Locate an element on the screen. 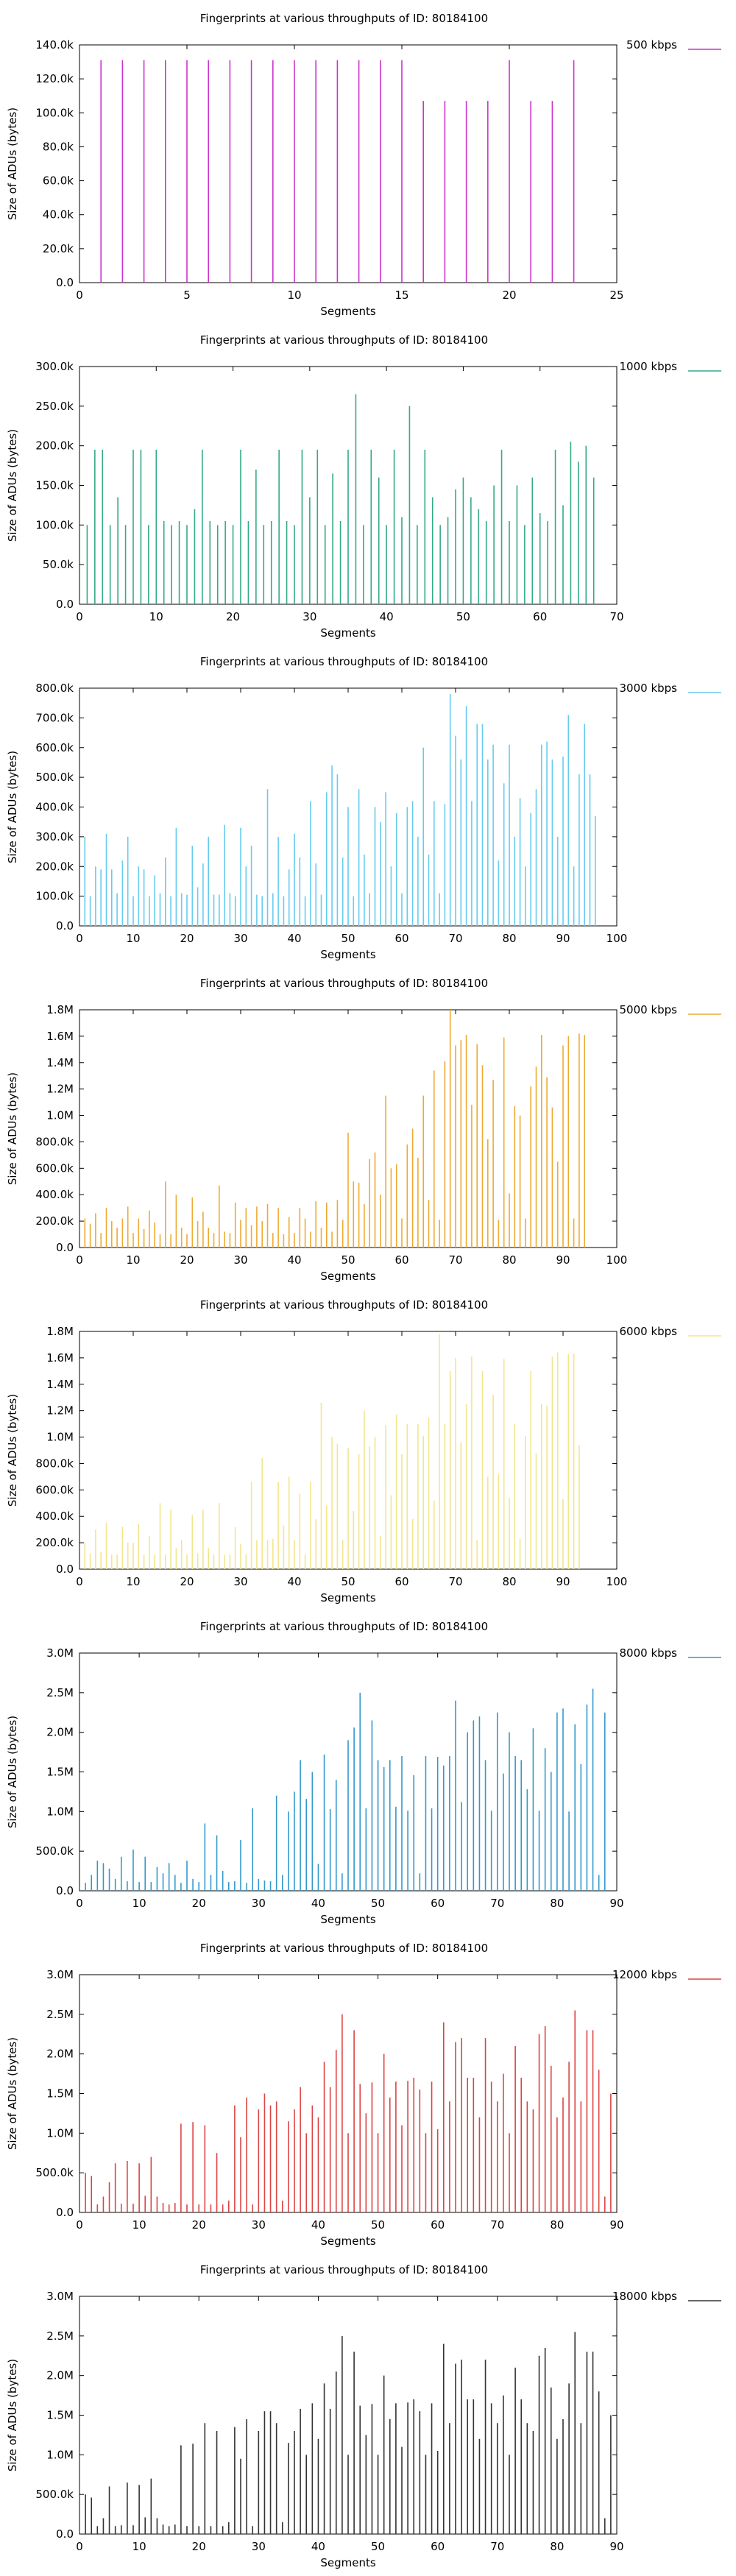 This screenshot has width=736, height=2576. y-tick-label: 1.5M is located at coordinates (60, 1772).